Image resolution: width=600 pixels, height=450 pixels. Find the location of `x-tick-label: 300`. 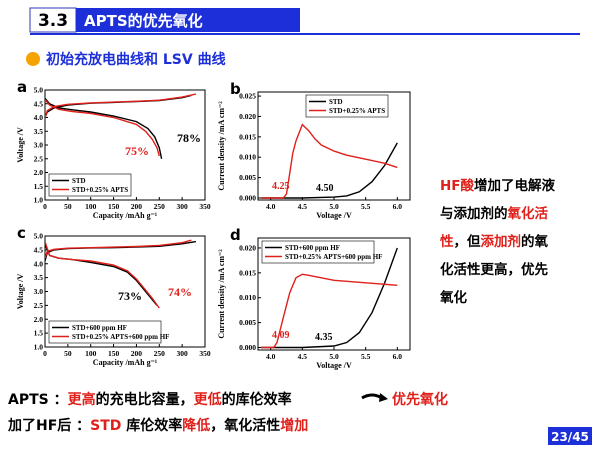

x-tick-label: 300 is located at coordinates (183, 353).